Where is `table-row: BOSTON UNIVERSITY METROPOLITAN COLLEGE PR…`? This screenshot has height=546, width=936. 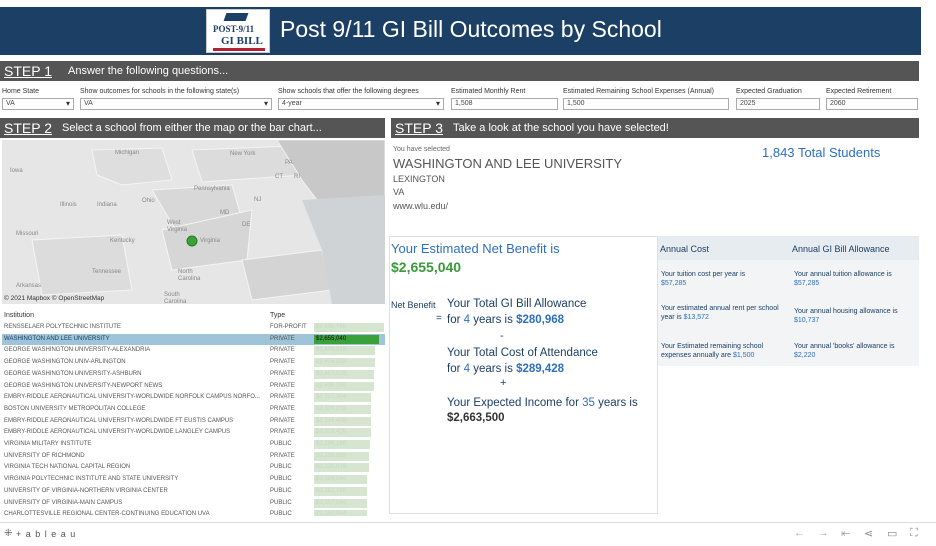
table-row: BOSTON UNIVERSITY METROPOLITAN COLLEGE PR… is located at coordinates (193, 410).